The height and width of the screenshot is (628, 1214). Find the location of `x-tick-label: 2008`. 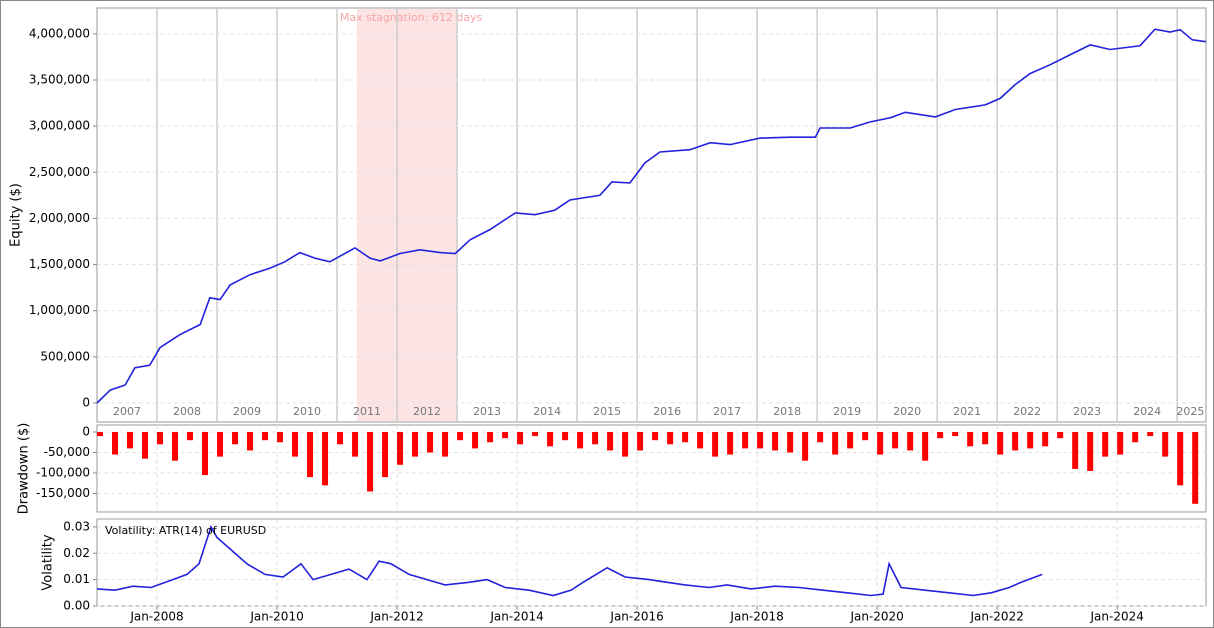

x-tick-label: 2008 is located at coordinates (187, 411).